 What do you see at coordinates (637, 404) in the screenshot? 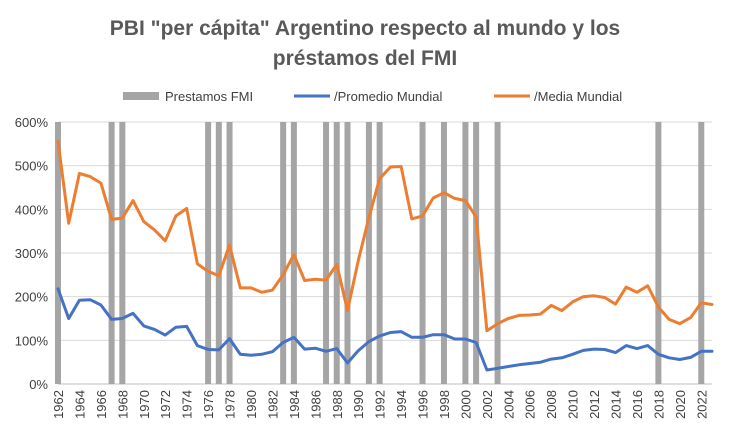
I see `x-tick-label: 2016` at bounding box center [637, 404].